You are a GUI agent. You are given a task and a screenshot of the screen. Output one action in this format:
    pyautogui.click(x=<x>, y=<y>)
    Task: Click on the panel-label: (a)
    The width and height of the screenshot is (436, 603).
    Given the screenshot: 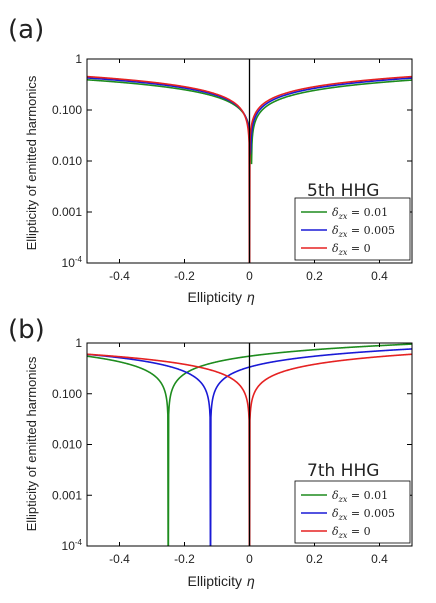 What is the action you would take?
    pyautogui.click(x=26, y=30)
    